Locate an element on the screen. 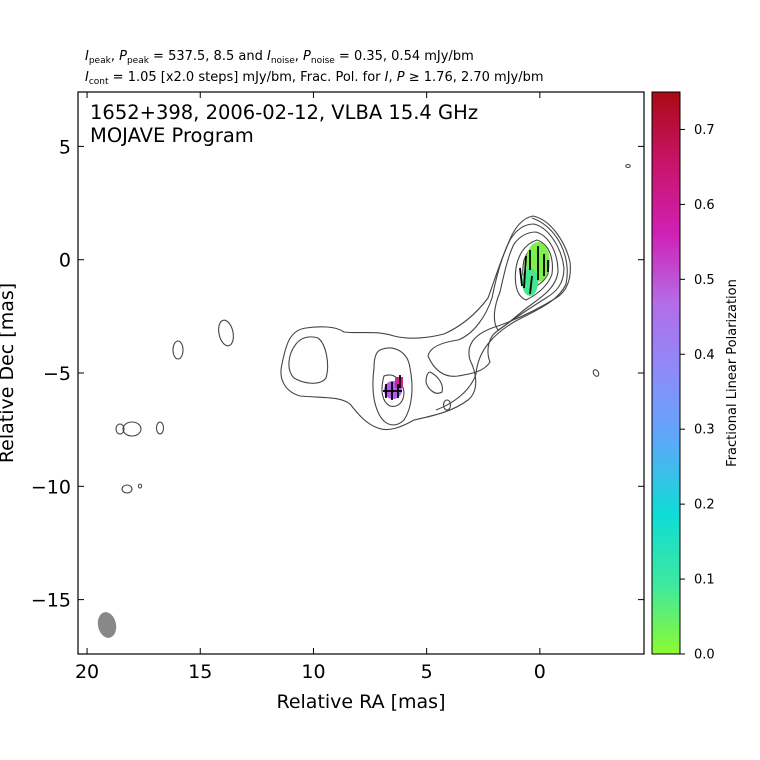 The image size is (760, 760). y-tick-label: 0 is located at coordinates (65, 261).